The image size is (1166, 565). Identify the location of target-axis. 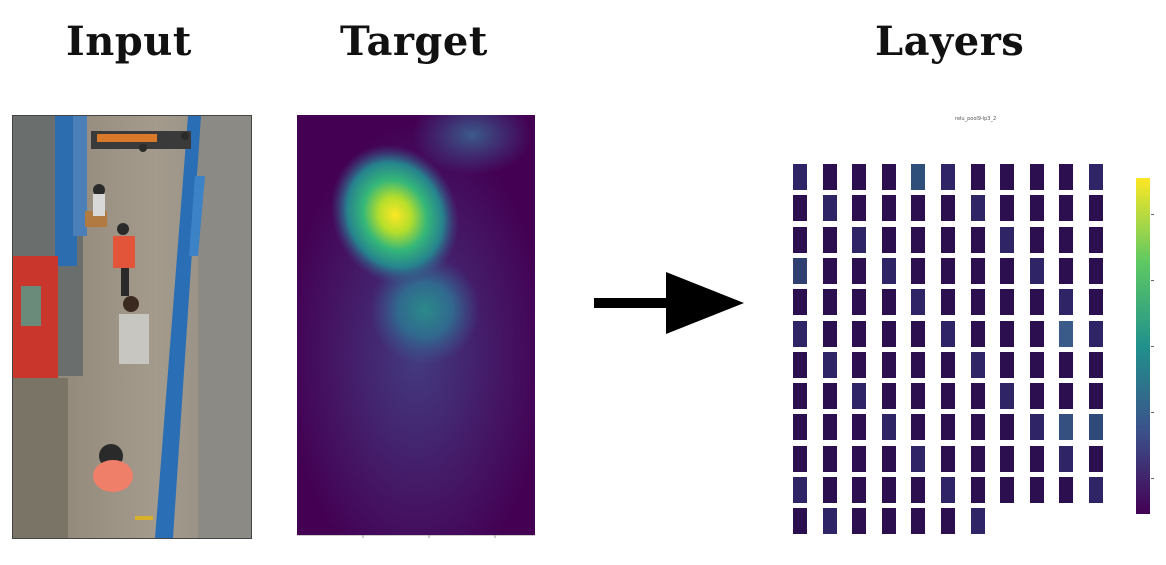
(416, 536).